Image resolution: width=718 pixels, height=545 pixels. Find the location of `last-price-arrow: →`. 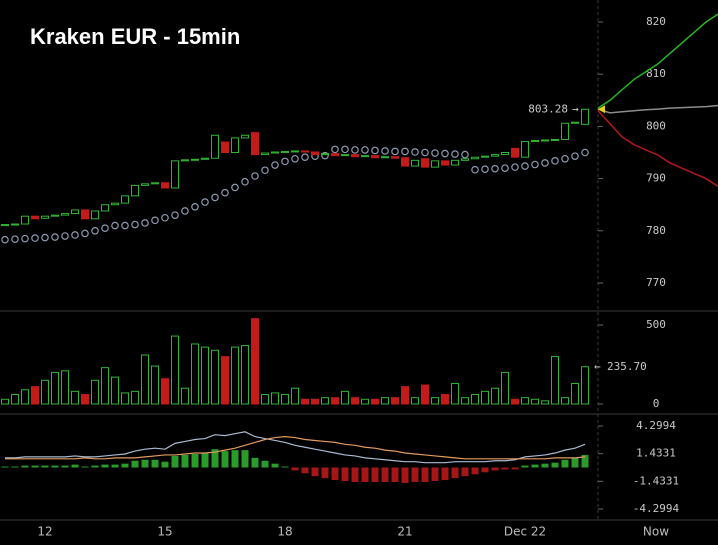

last-price-arrow: → is located at coordinates (575, 108).